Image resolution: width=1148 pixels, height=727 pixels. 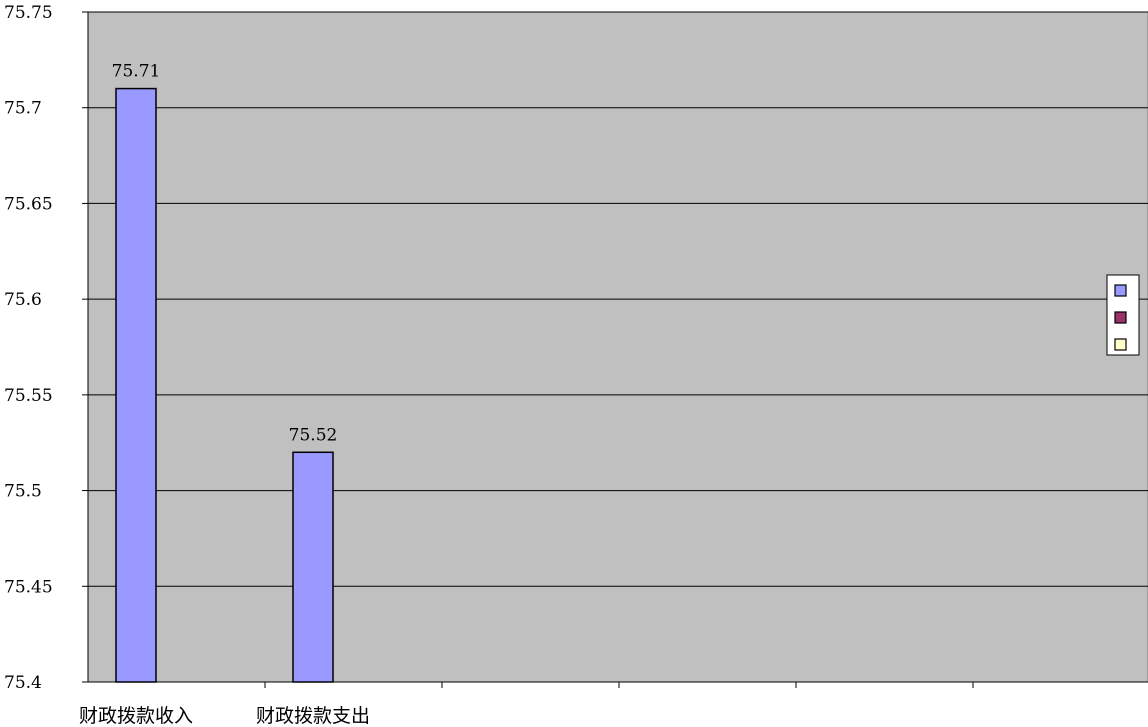 What do you see at coordinates (28, 204) in the screenshot?
I see `y-tick-label: 75.65` at bounding box center [28, 204].